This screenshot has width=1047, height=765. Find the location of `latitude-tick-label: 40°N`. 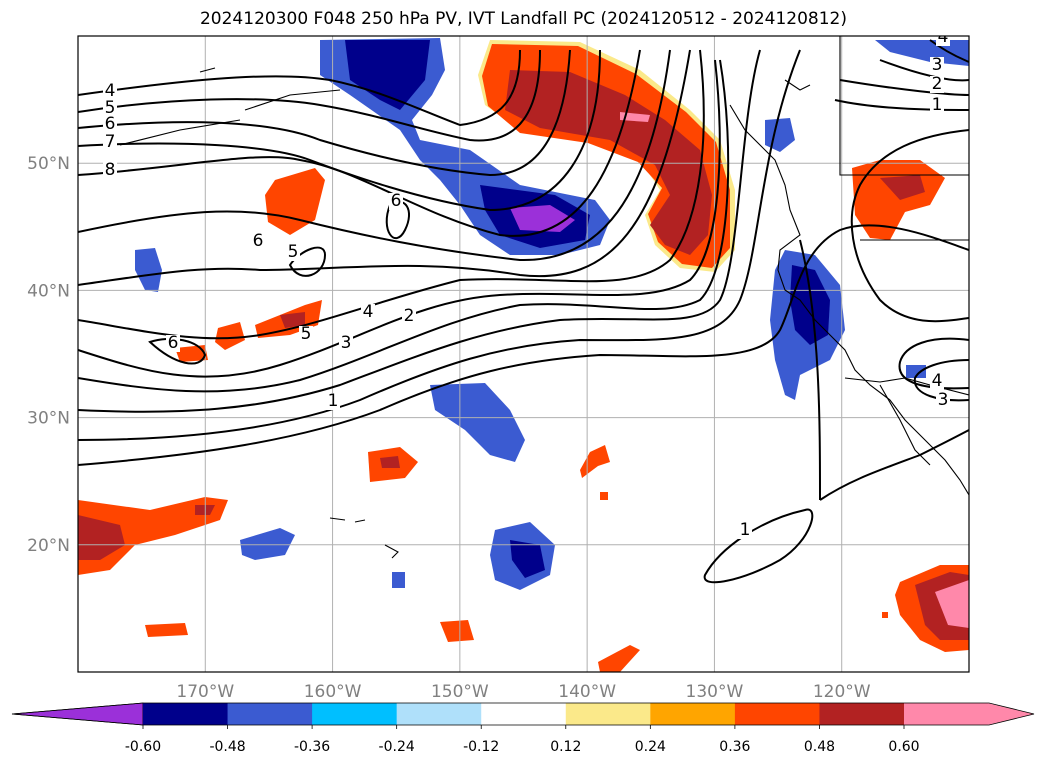

latitude-tick-label: 40°N is located at coordinates (48, 291).